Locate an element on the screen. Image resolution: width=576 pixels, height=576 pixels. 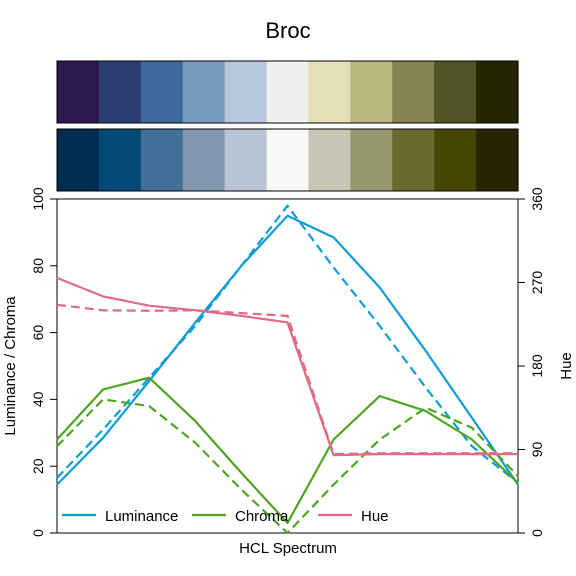
legend-hue-label: Hue is located at coordinates (375, 516).